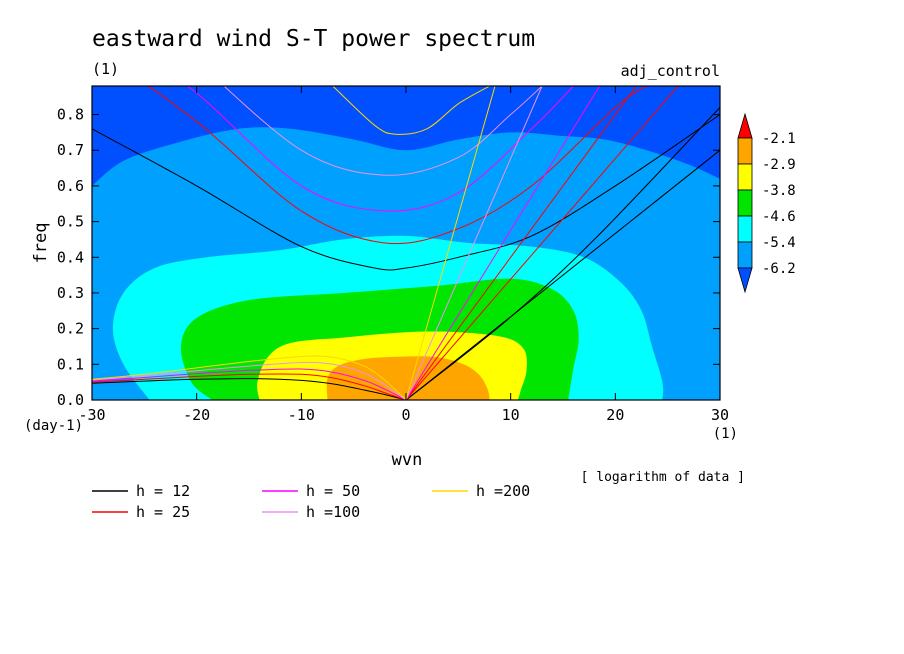 Image resolution: width=904 pixels, height=654 pixels. What do you see at coordinates (670, 71) in the screenshot?
I see `chart-subtitle-right: adj_control` at bounding box center [670, 71].